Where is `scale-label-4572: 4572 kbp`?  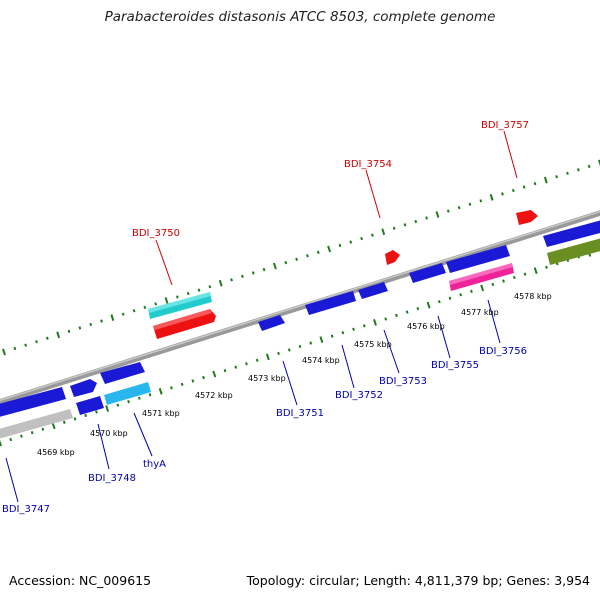 scale-label-4572: 4572 kbp is located at coordinates (214, 395).